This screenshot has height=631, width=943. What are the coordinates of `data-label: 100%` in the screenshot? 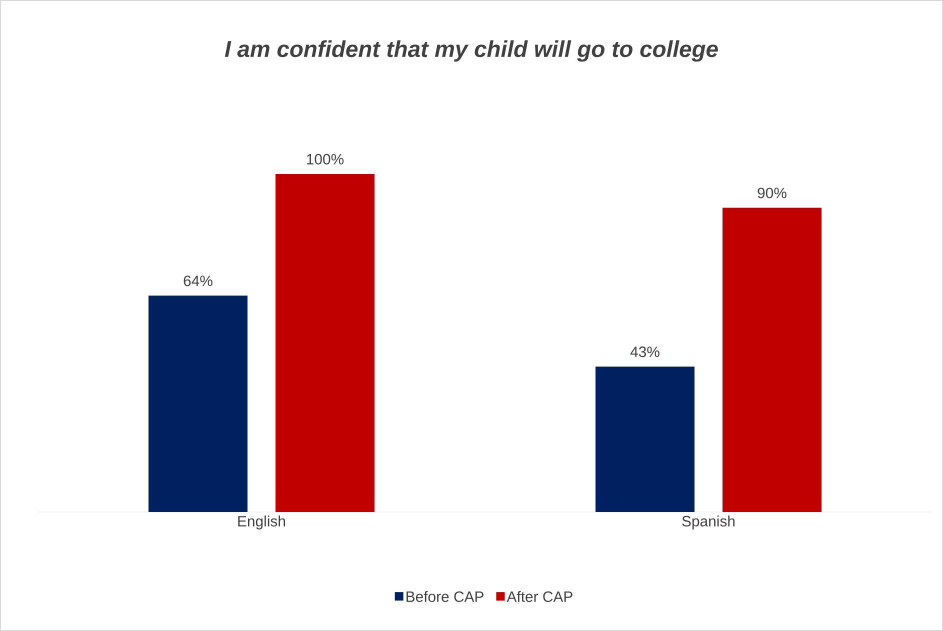 It's located at (325, 159).